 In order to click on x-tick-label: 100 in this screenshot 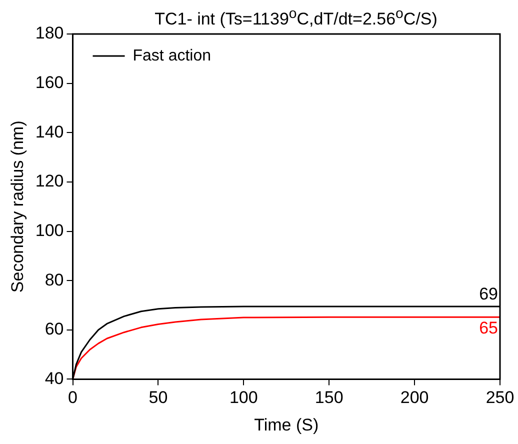, I will do `click(243, 398)`.